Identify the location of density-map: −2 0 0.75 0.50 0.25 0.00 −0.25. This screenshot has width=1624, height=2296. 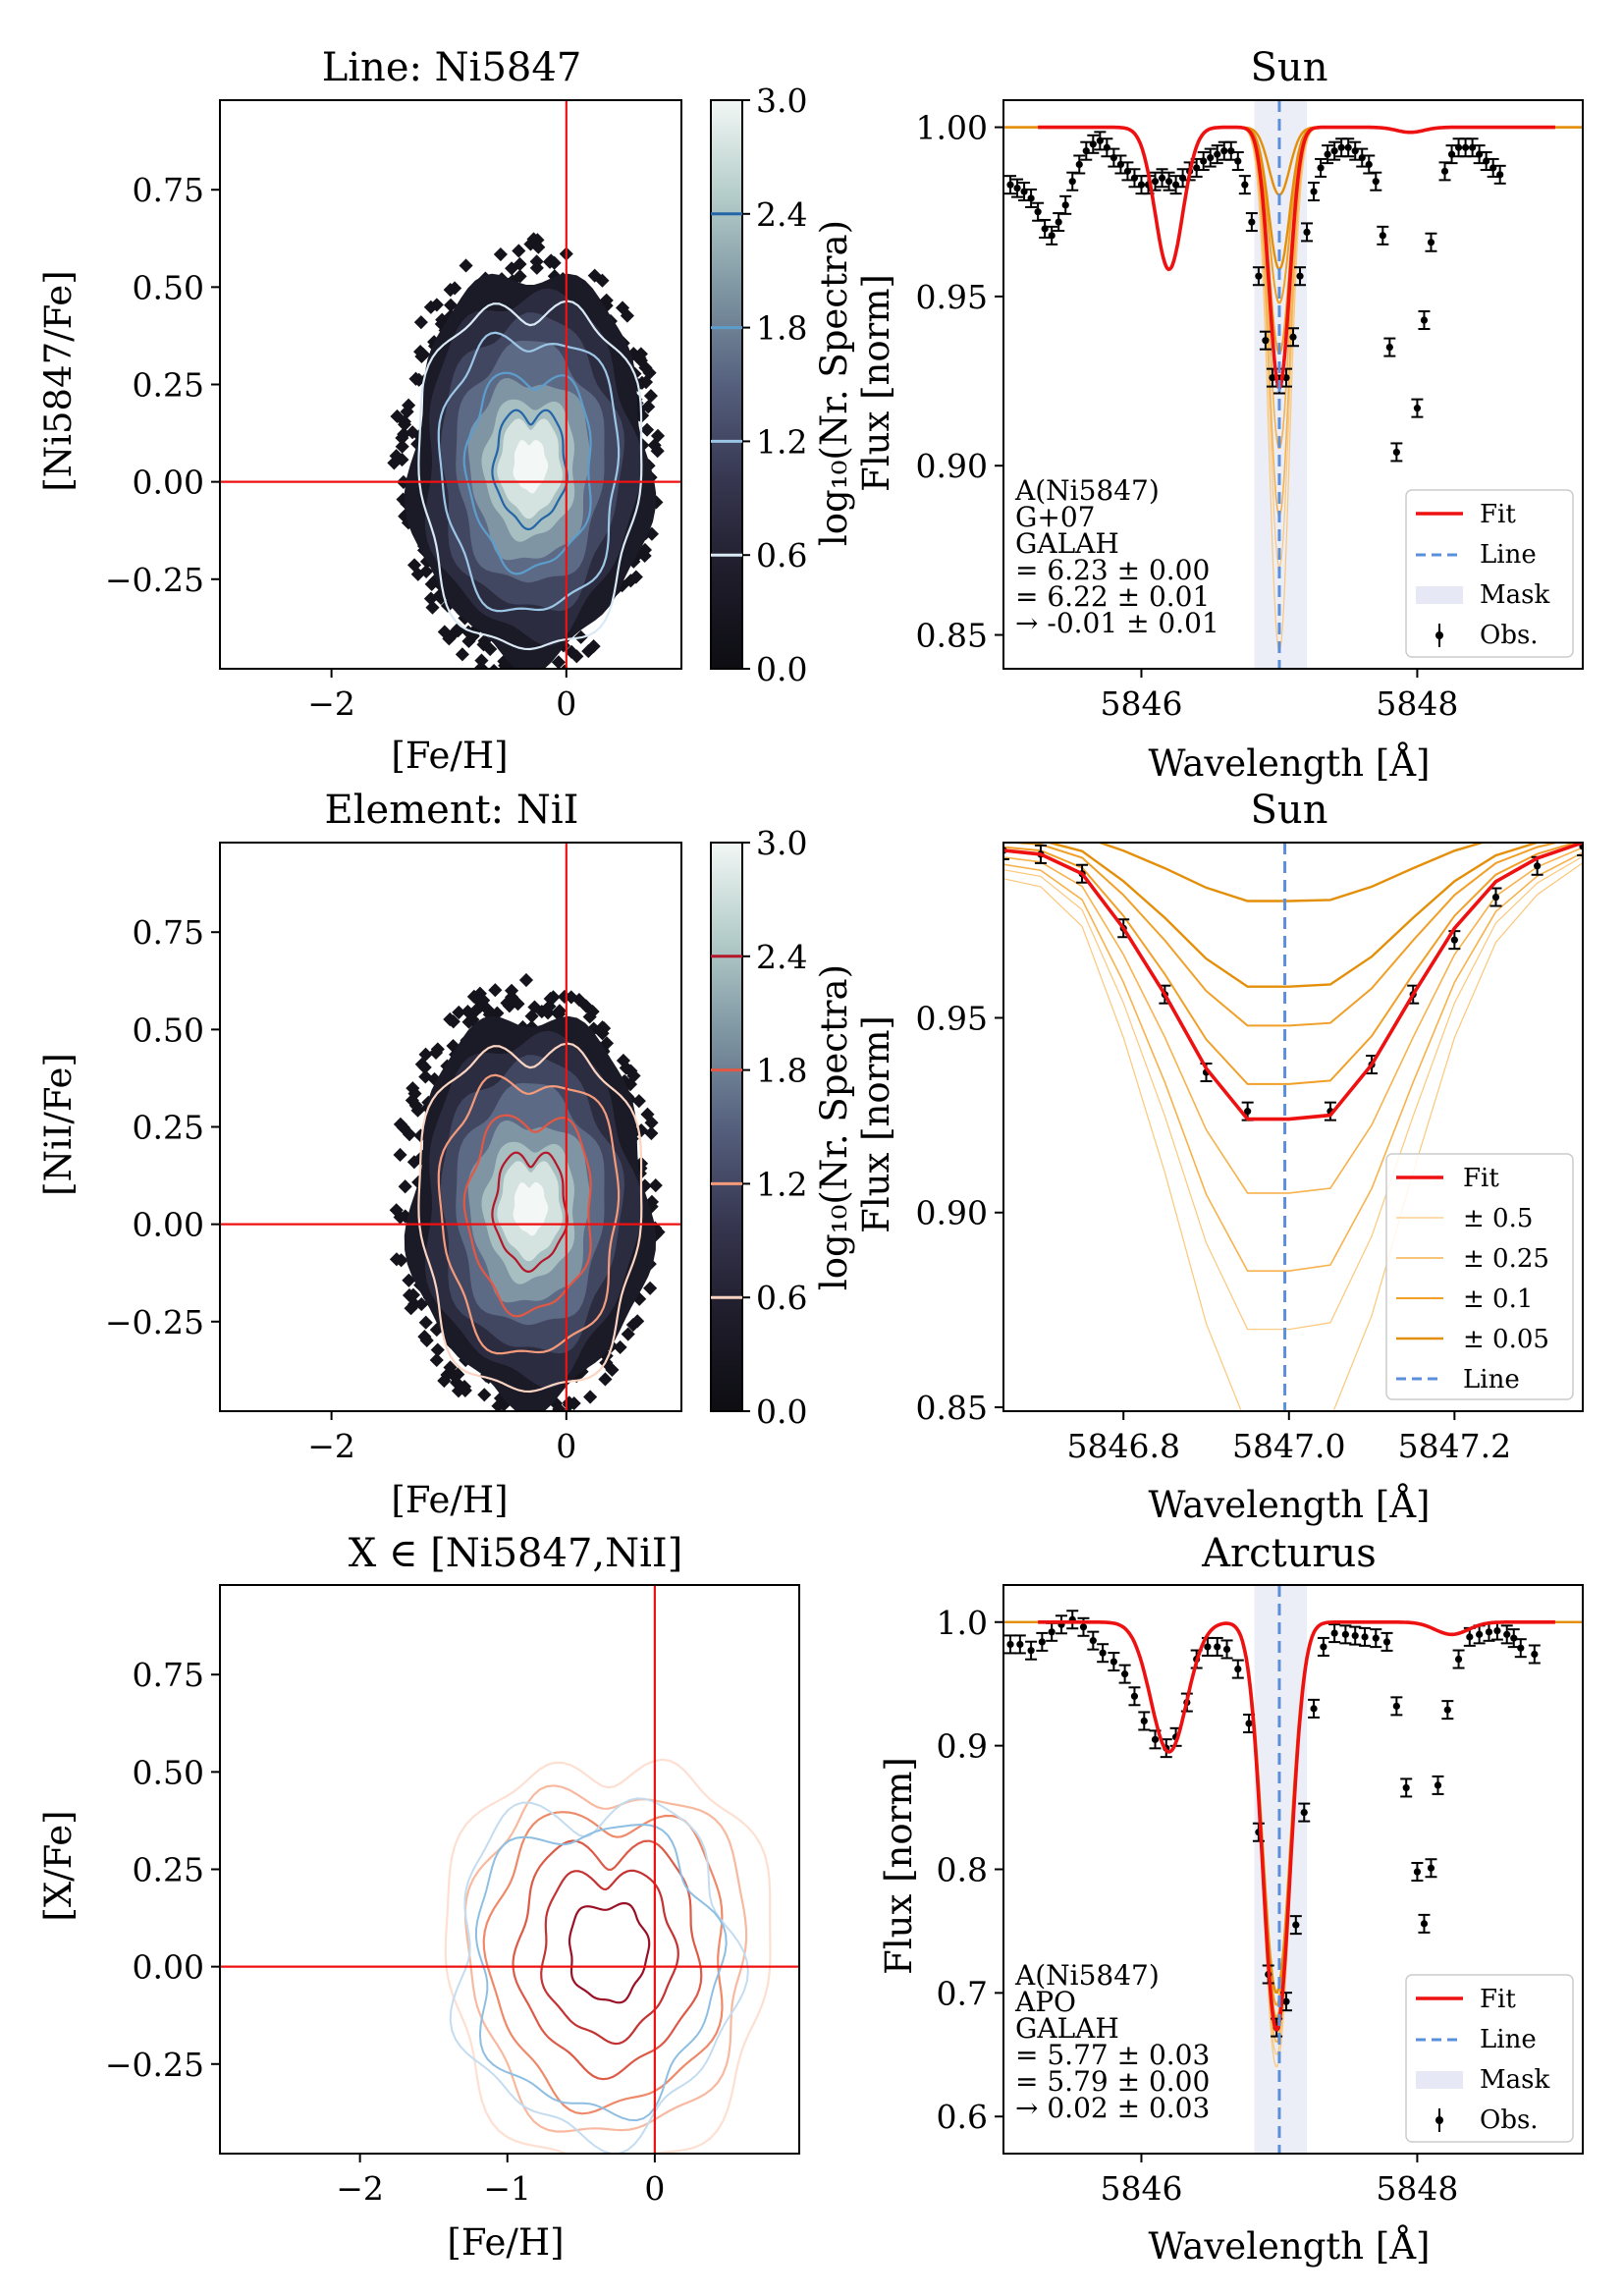
(393, 411).